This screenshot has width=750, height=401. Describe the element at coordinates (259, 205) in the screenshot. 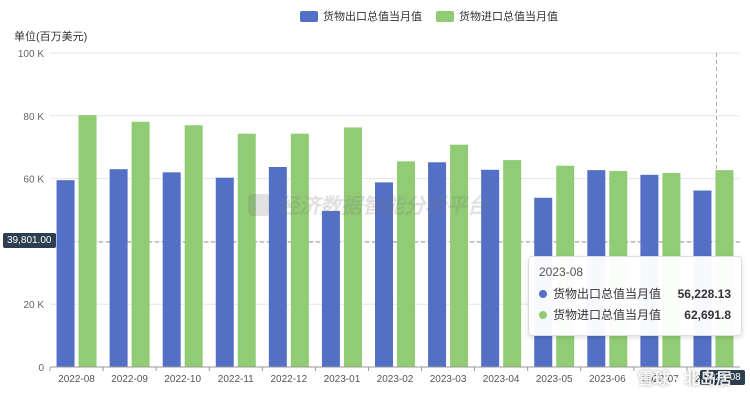

I see `watermark-logo-icon` at that location.